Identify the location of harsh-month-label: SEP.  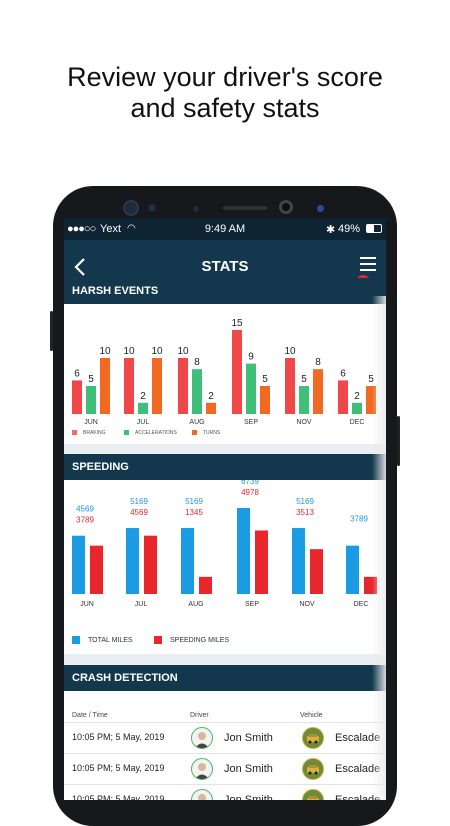
(251, 422).